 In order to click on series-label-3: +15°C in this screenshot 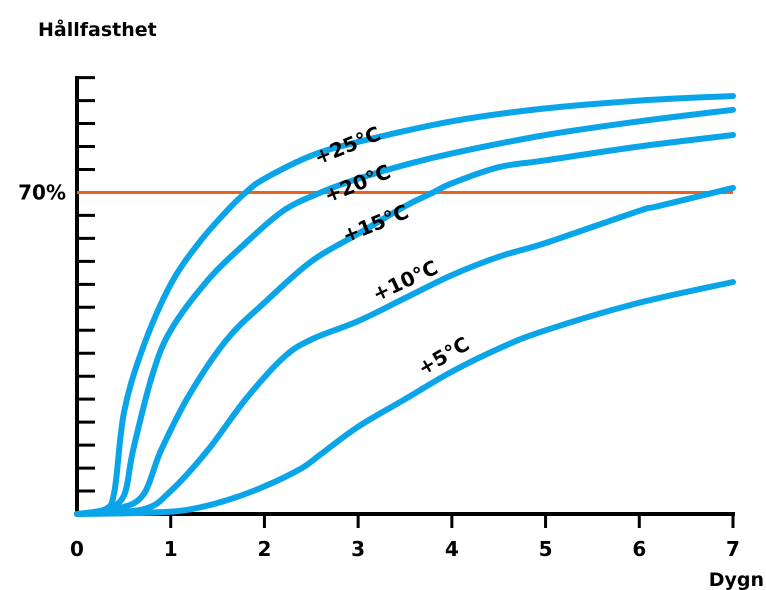, I will do `click(375, 223)`.